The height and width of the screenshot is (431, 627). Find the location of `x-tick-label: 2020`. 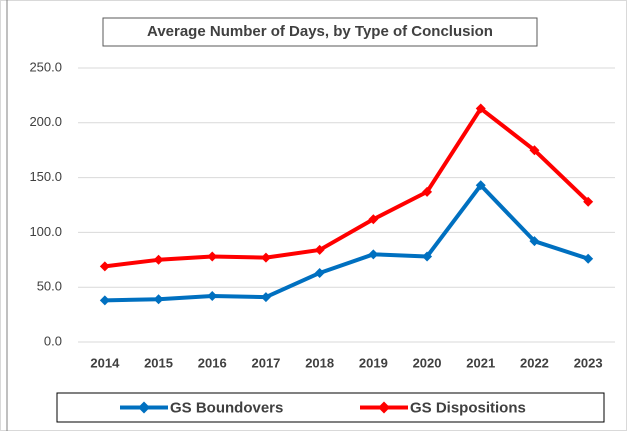

x-tick-label: 2020 is located at coordinates (427, 362).